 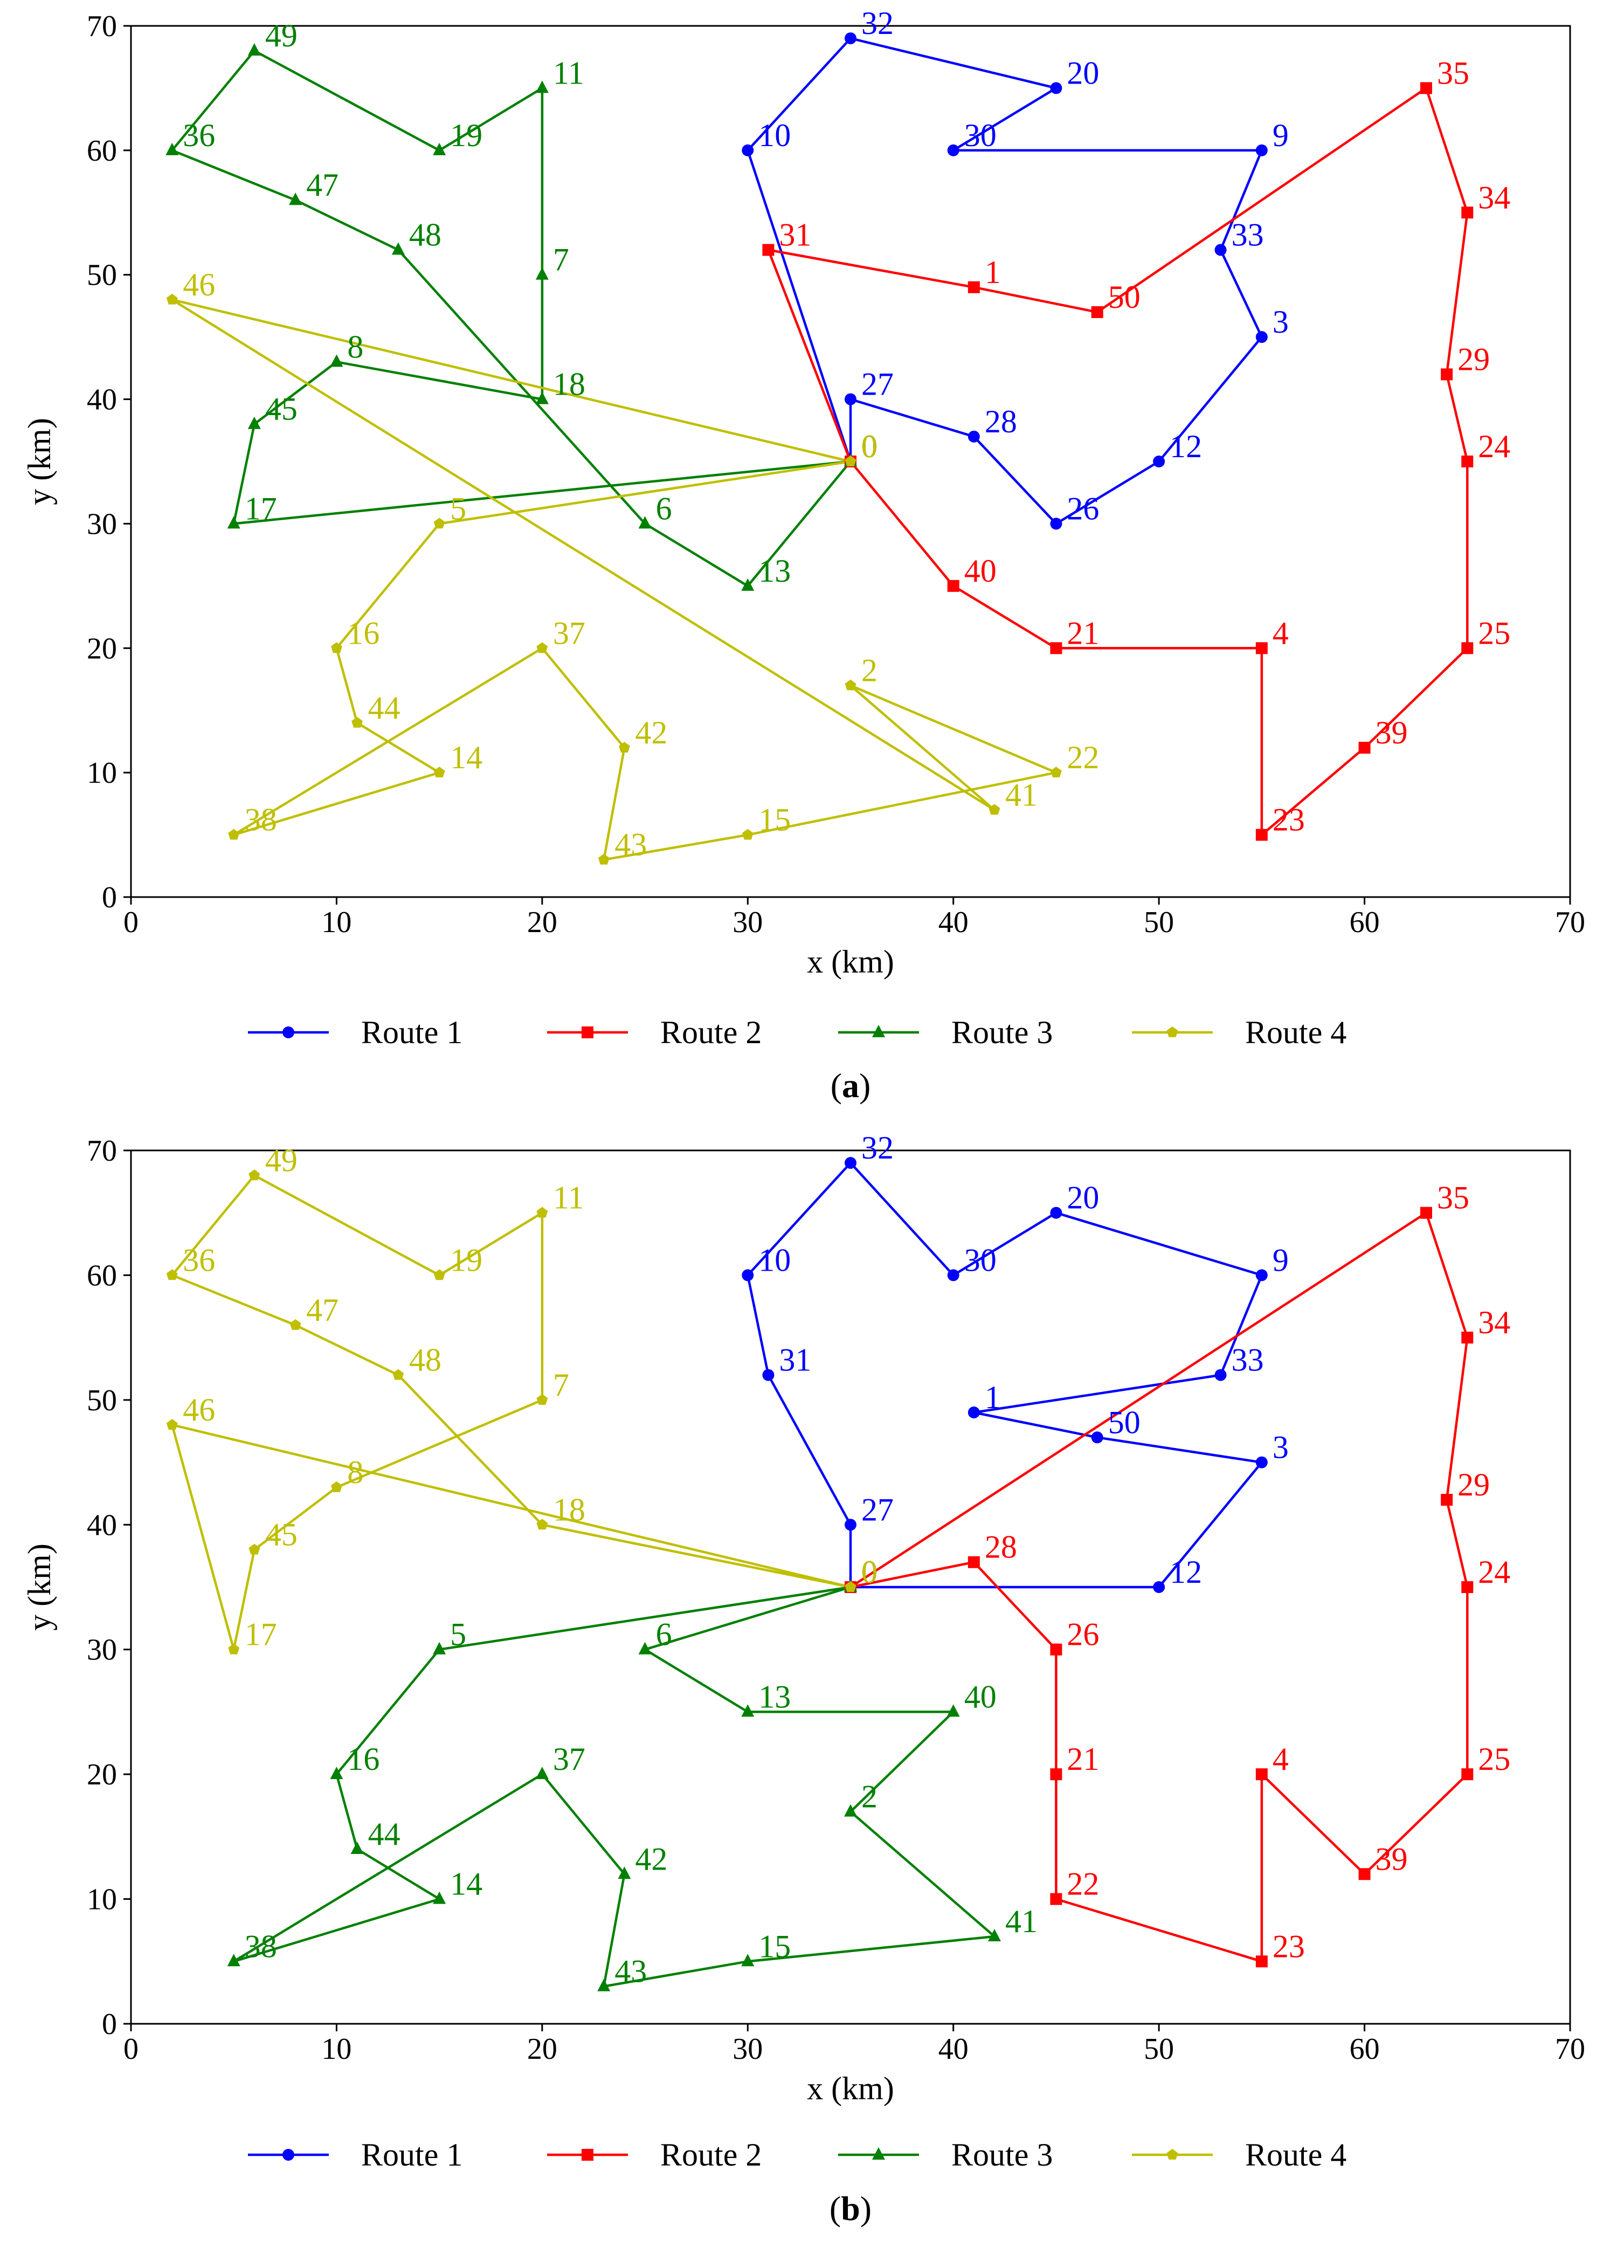 What do you see at coordinates (39, 1587) in the screenshot?
I see `y-axis-label: y (km)` at bounding box center [39, 1587].